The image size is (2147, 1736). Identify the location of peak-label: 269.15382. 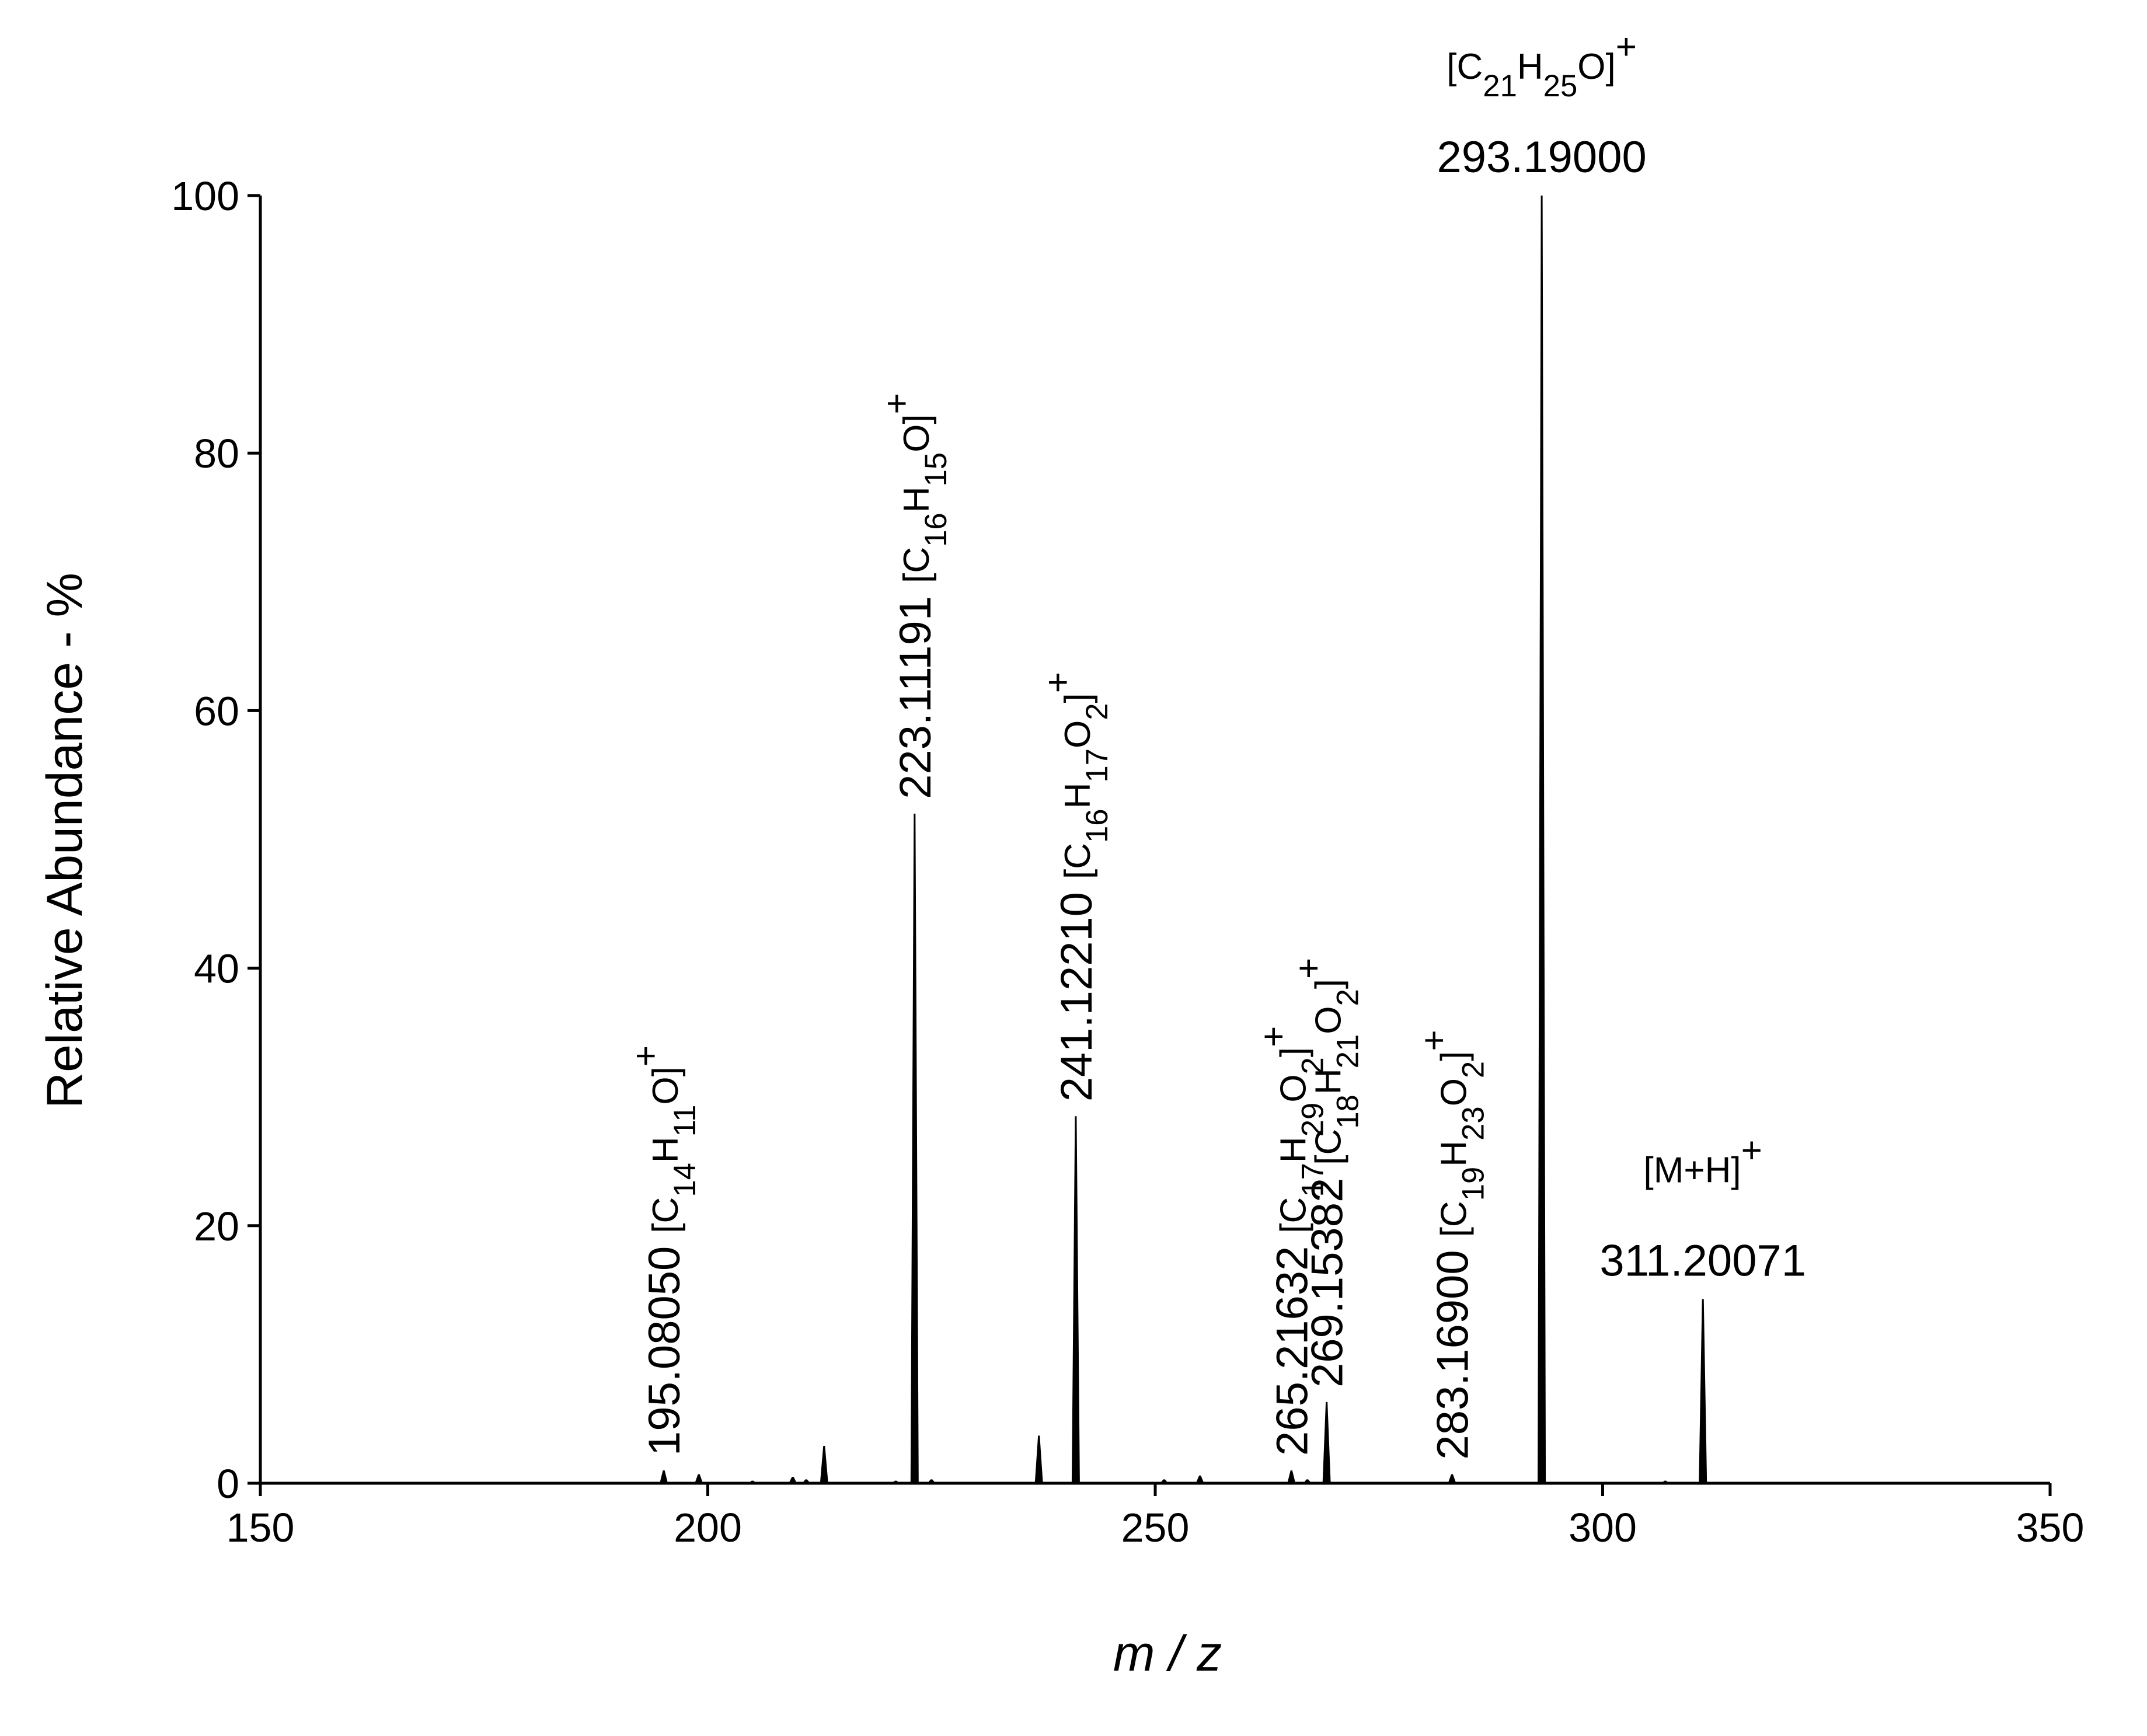
(1328, 1283).